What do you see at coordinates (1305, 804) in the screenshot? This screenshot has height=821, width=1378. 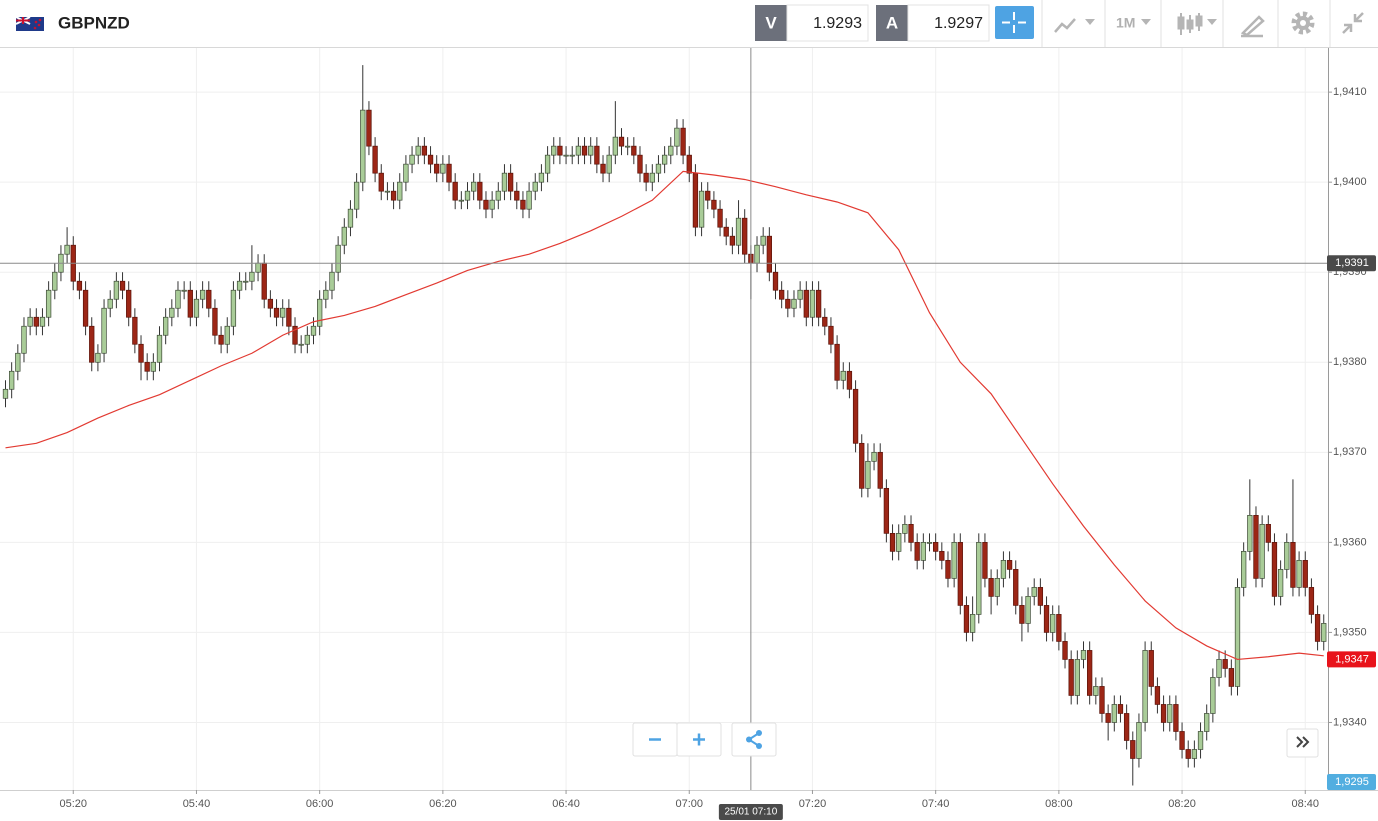 I see `x-tick-label: 08:40` at bounding box center [1305, 804].